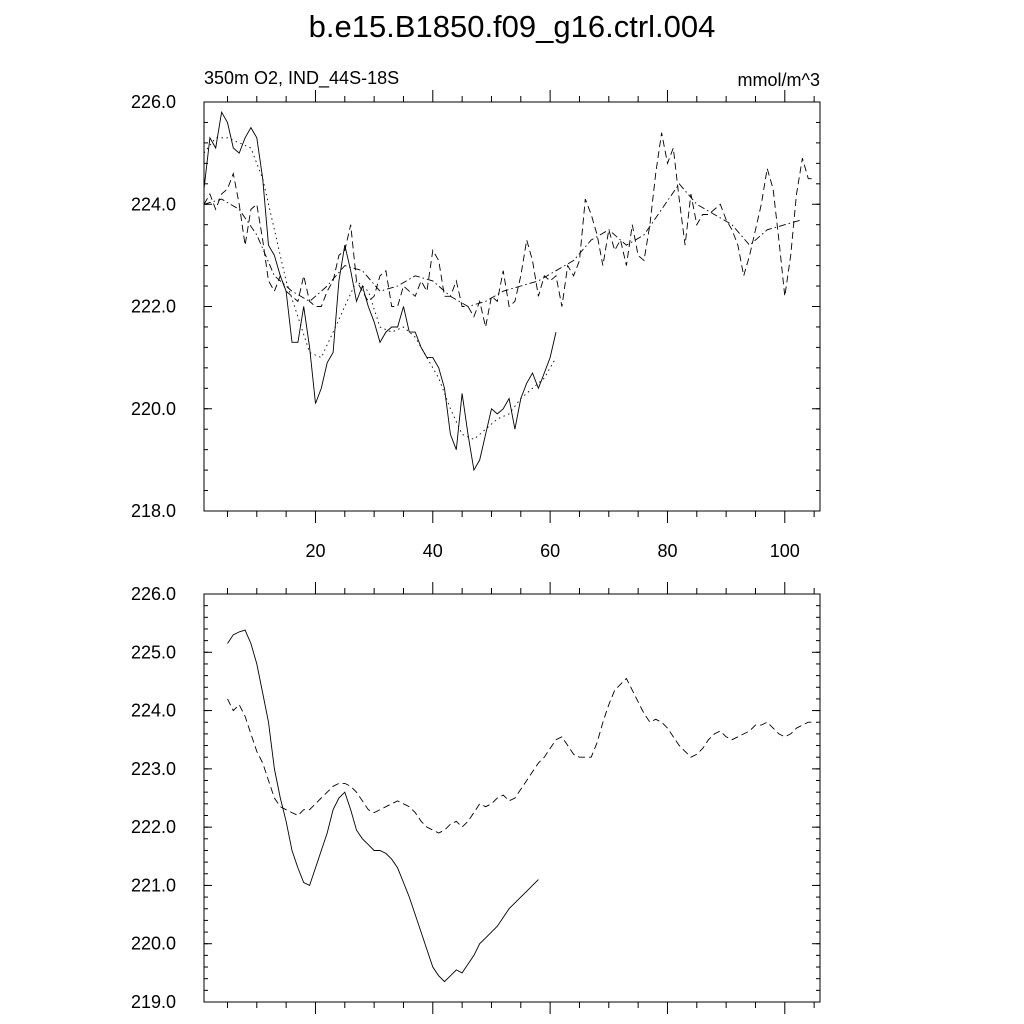 The image size is (1024, 1024). Describe the element at coordinates (153, 885) in the screenshot. I see `bottom-y-tick-label: 221.0` at that location.